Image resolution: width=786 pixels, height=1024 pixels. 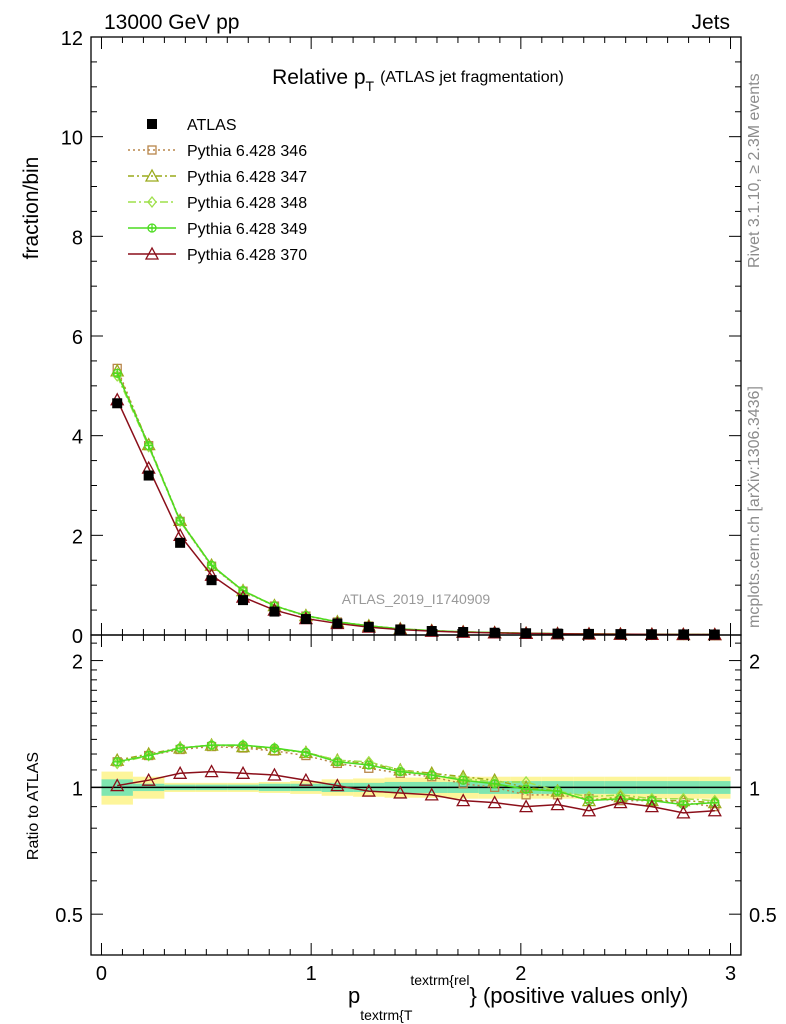 What do you see at coordinates (754, 507) in the screenshot?
I see `side-text-mcplots: mcplots.cern.ch [arXiv:1306.3436]` at bounding box center [754, 507].